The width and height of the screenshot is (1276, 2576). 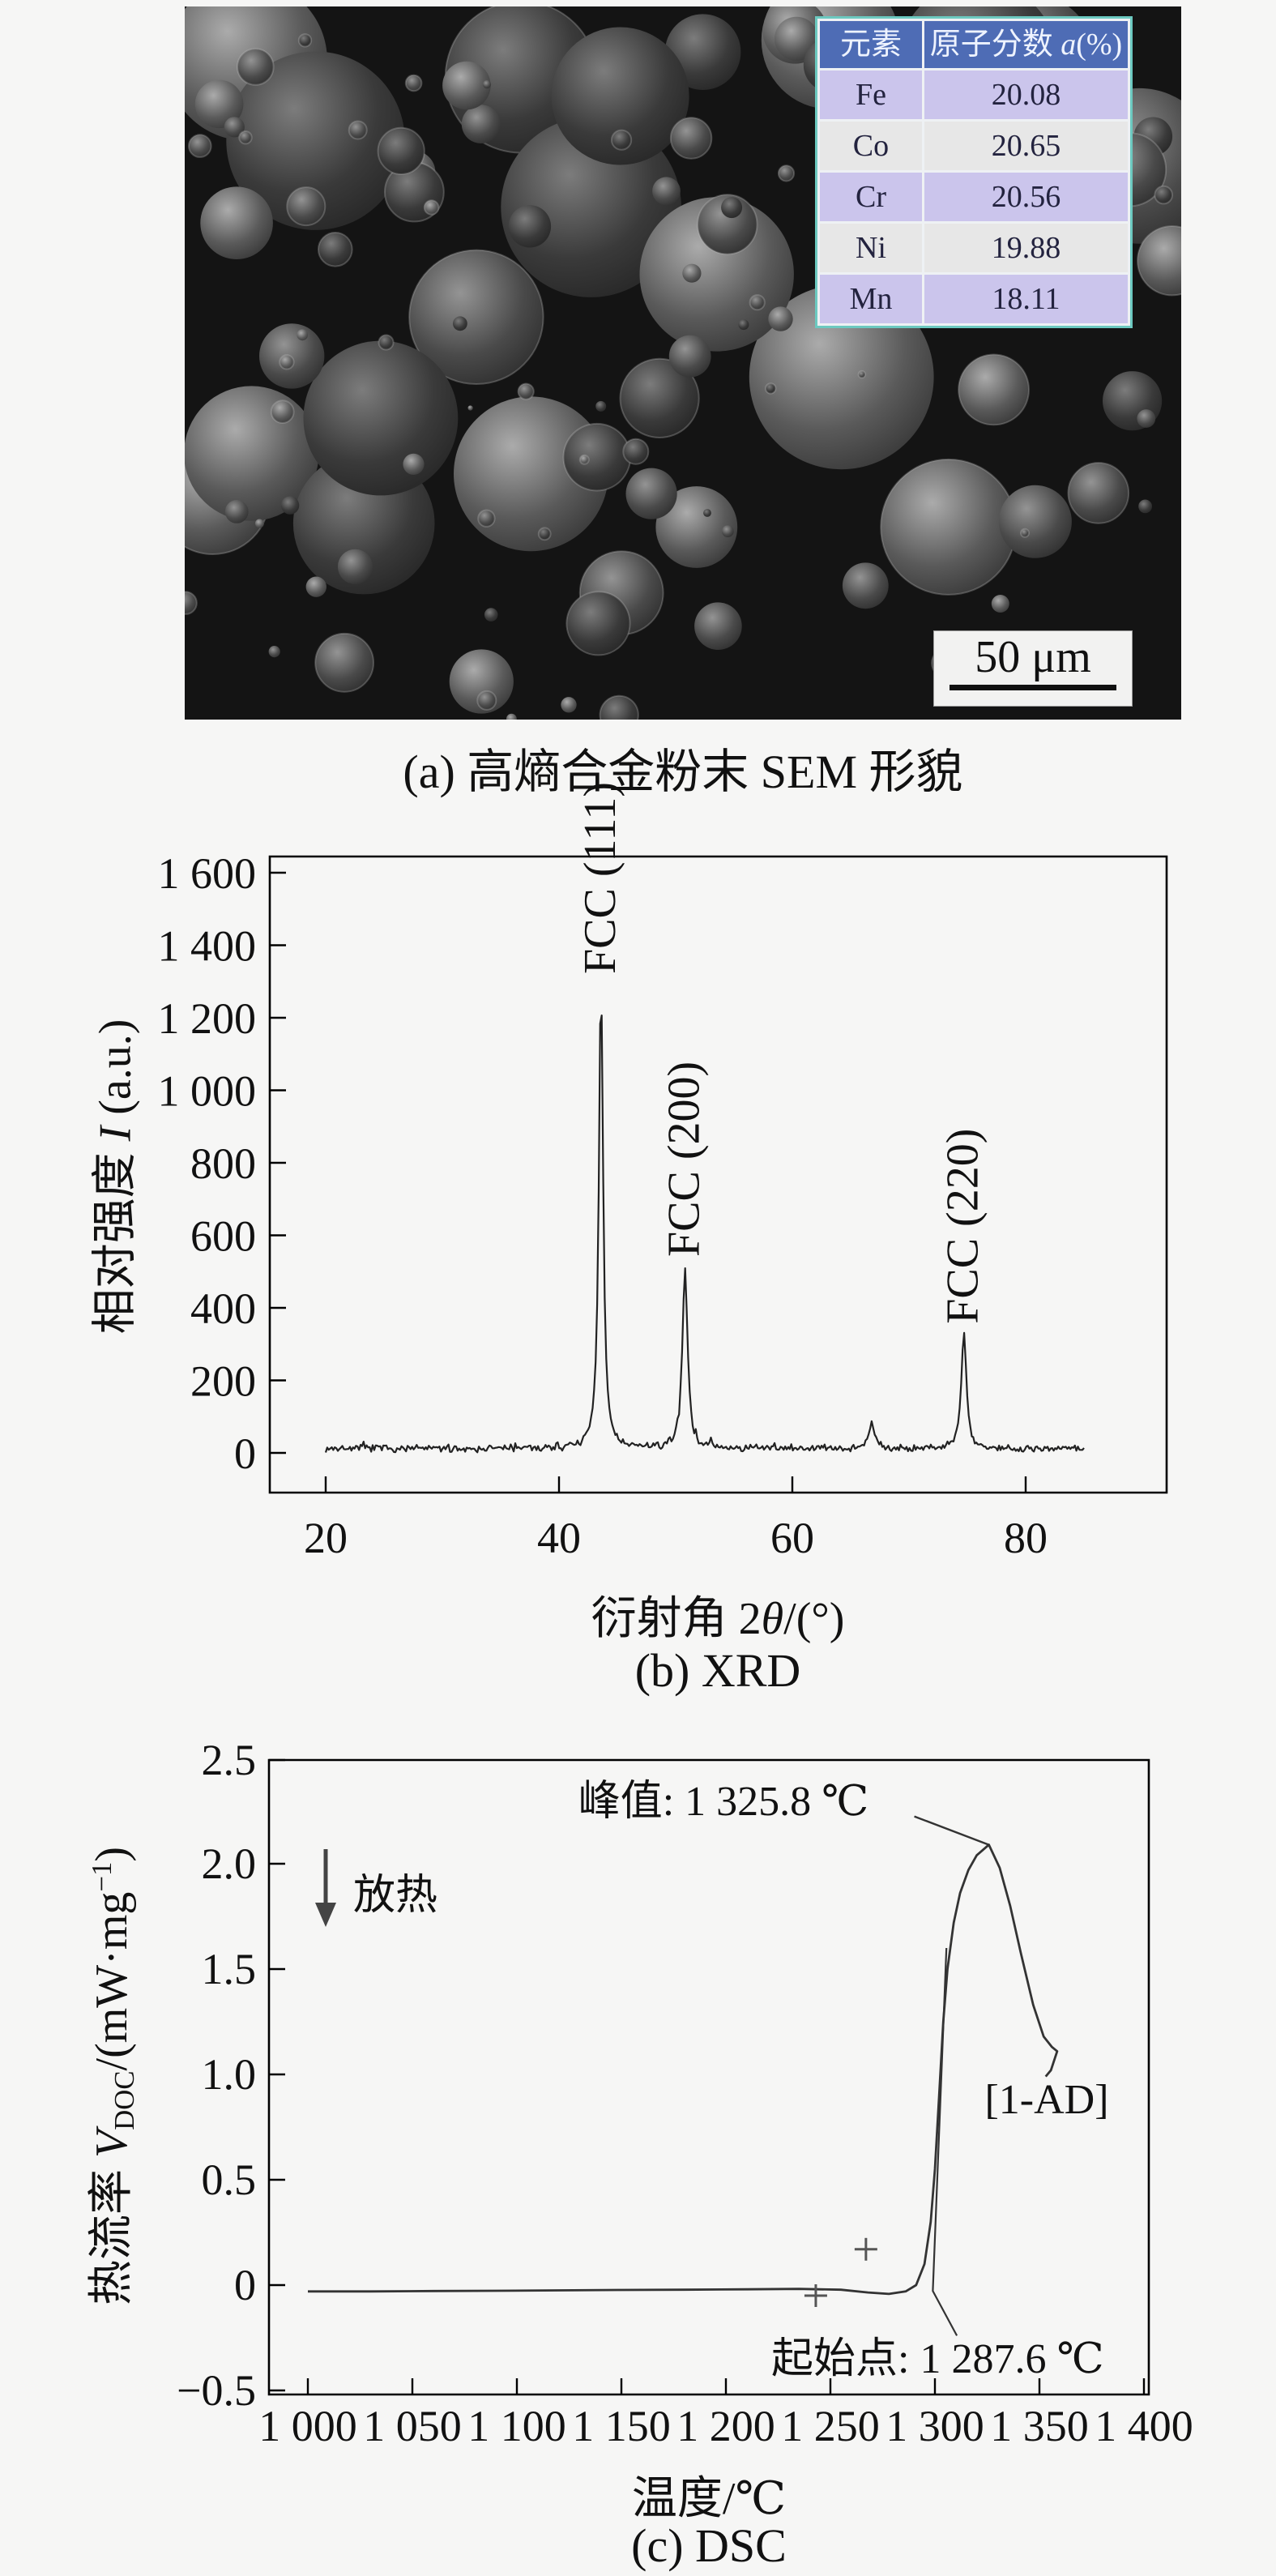 What do you see at coordinates (685, 1159) in the screenshot?
I see `xrd-peak-label: FCC (200)` at bounding box center [685, 1159].